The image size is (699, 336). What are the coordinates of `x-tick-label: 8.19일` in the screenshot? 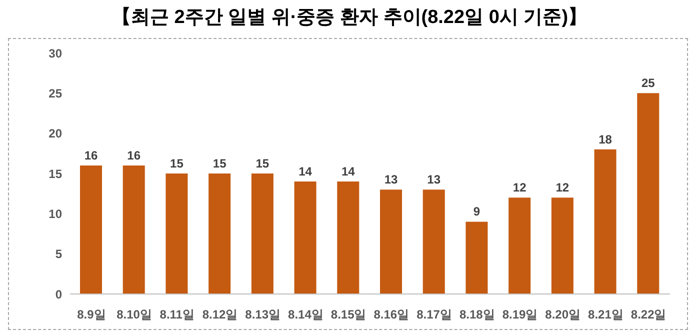 It's located at (520, 315).